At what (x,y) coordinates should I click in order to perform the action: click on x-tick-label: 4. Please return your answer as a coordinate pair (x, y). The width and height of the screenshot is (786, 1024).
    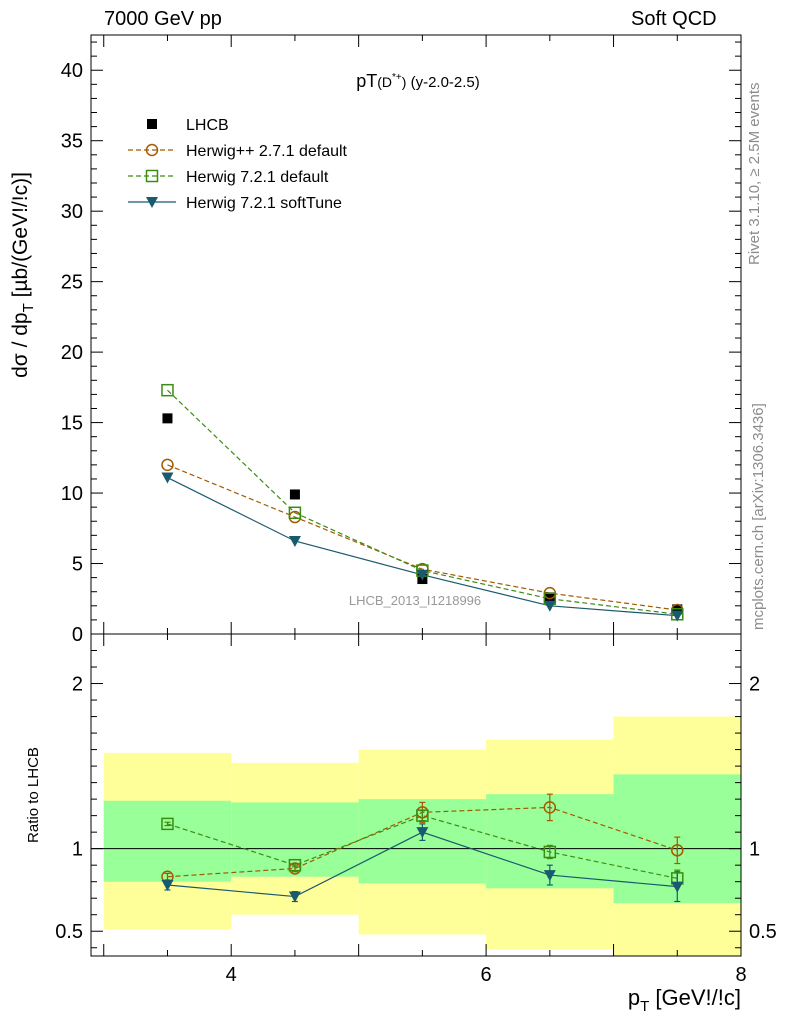
    Looking at the image, I should click on (231, 975).